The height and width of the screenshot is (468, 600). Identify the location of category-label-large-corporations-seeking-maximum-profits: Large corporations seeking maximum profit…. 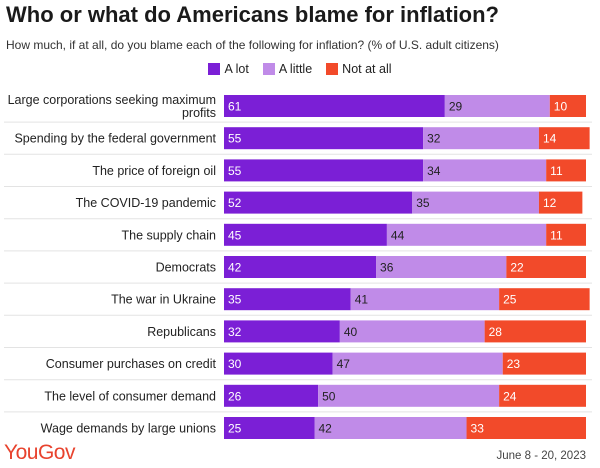
(112, 106).